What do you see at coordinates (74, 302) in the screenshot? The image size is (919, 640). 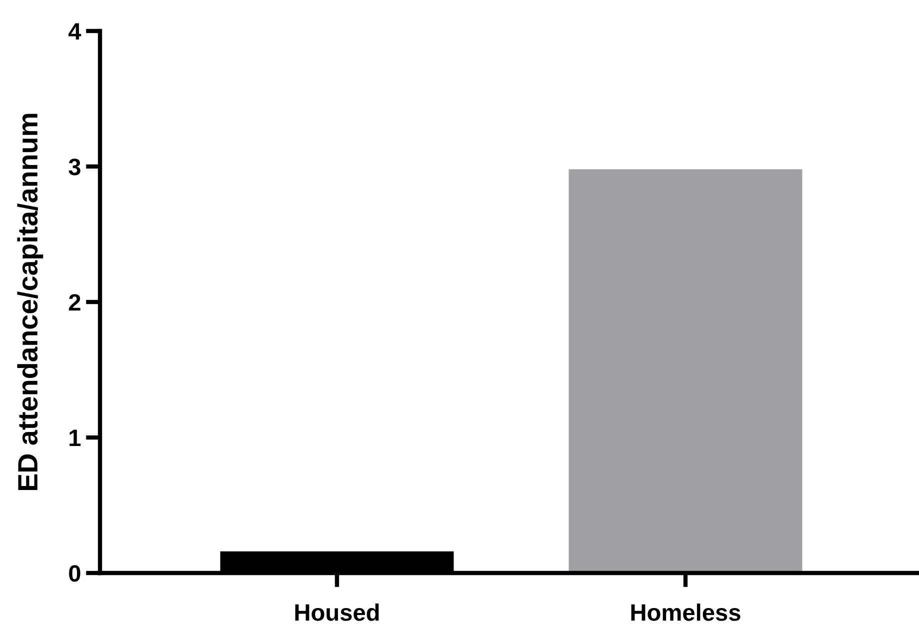 I see `y-tick-label: 2` at bounding box center [74, 302].